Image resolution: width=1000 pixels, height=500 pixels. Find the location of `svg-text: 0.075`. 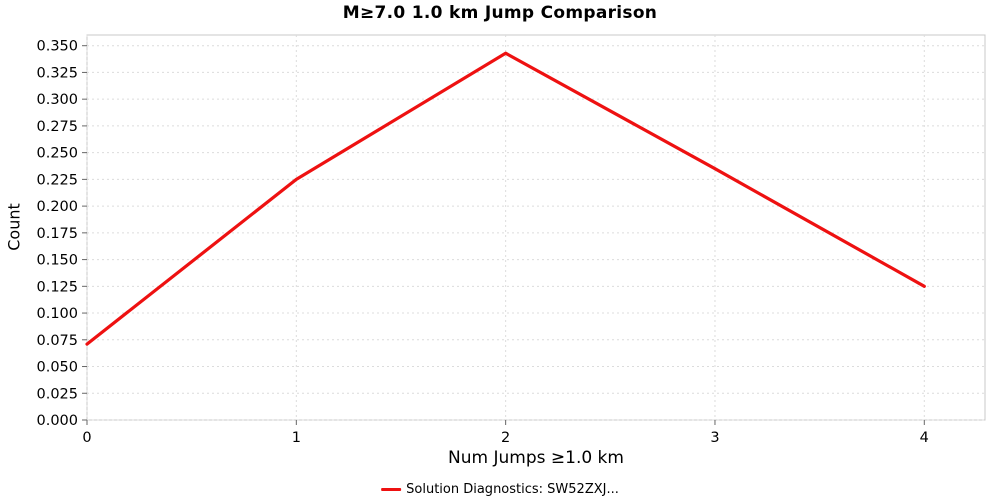

svg-text: 0.075 is located at coordinates (57, 341).